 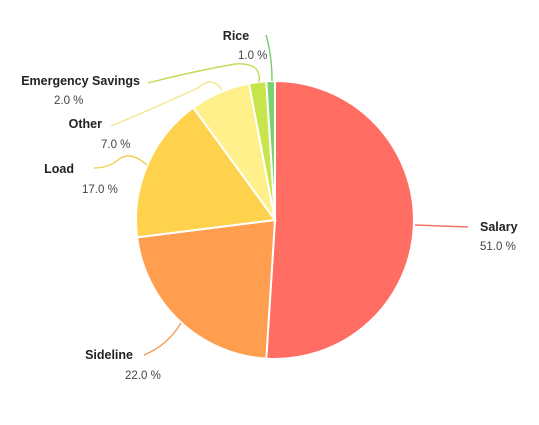 What do you see at coordinates (143, 376) in the screenshot?
I see `slice-percent-sideline: 22.0 %` at bounding box center [143, 376].